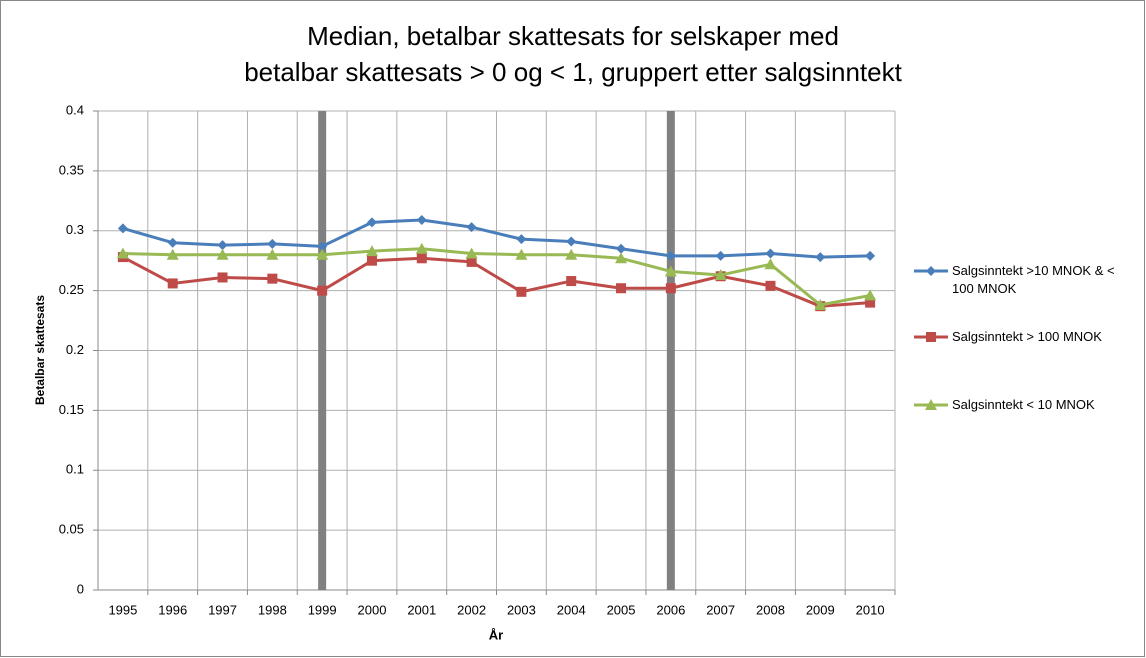 This screenshot has height=658, width=1146. Describe the element at coordinates (471, 609) in the screenshot. I see `x-tick-label: 2002` at that location.